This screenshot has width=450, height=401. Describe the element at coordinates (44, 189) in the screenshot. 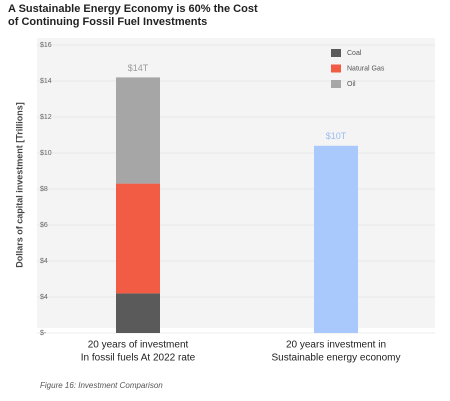

I see `y-tick-label: $8` at that location.